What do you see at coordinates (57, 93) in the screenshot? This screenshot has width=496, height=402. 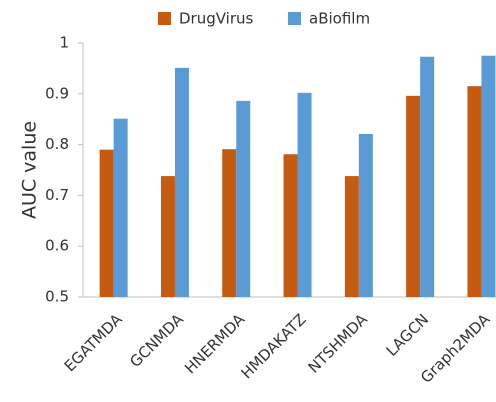 I see `y-tick-label: 0.9` at bounding box center [57, 93].